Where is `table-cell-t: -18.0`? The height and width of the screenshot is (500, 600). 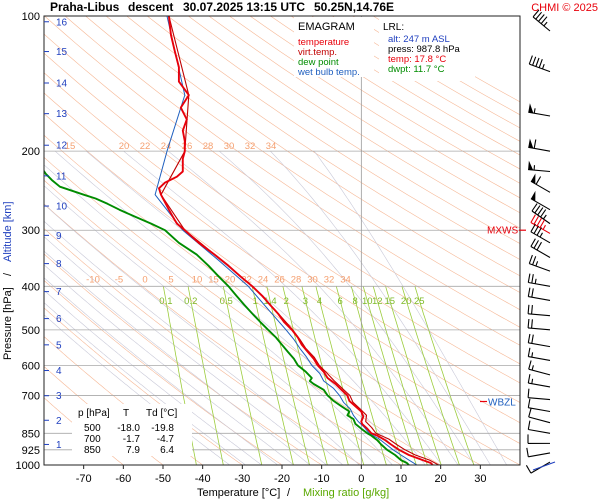 table-cell-t: -18.0 is located at coordinates (128, 428).